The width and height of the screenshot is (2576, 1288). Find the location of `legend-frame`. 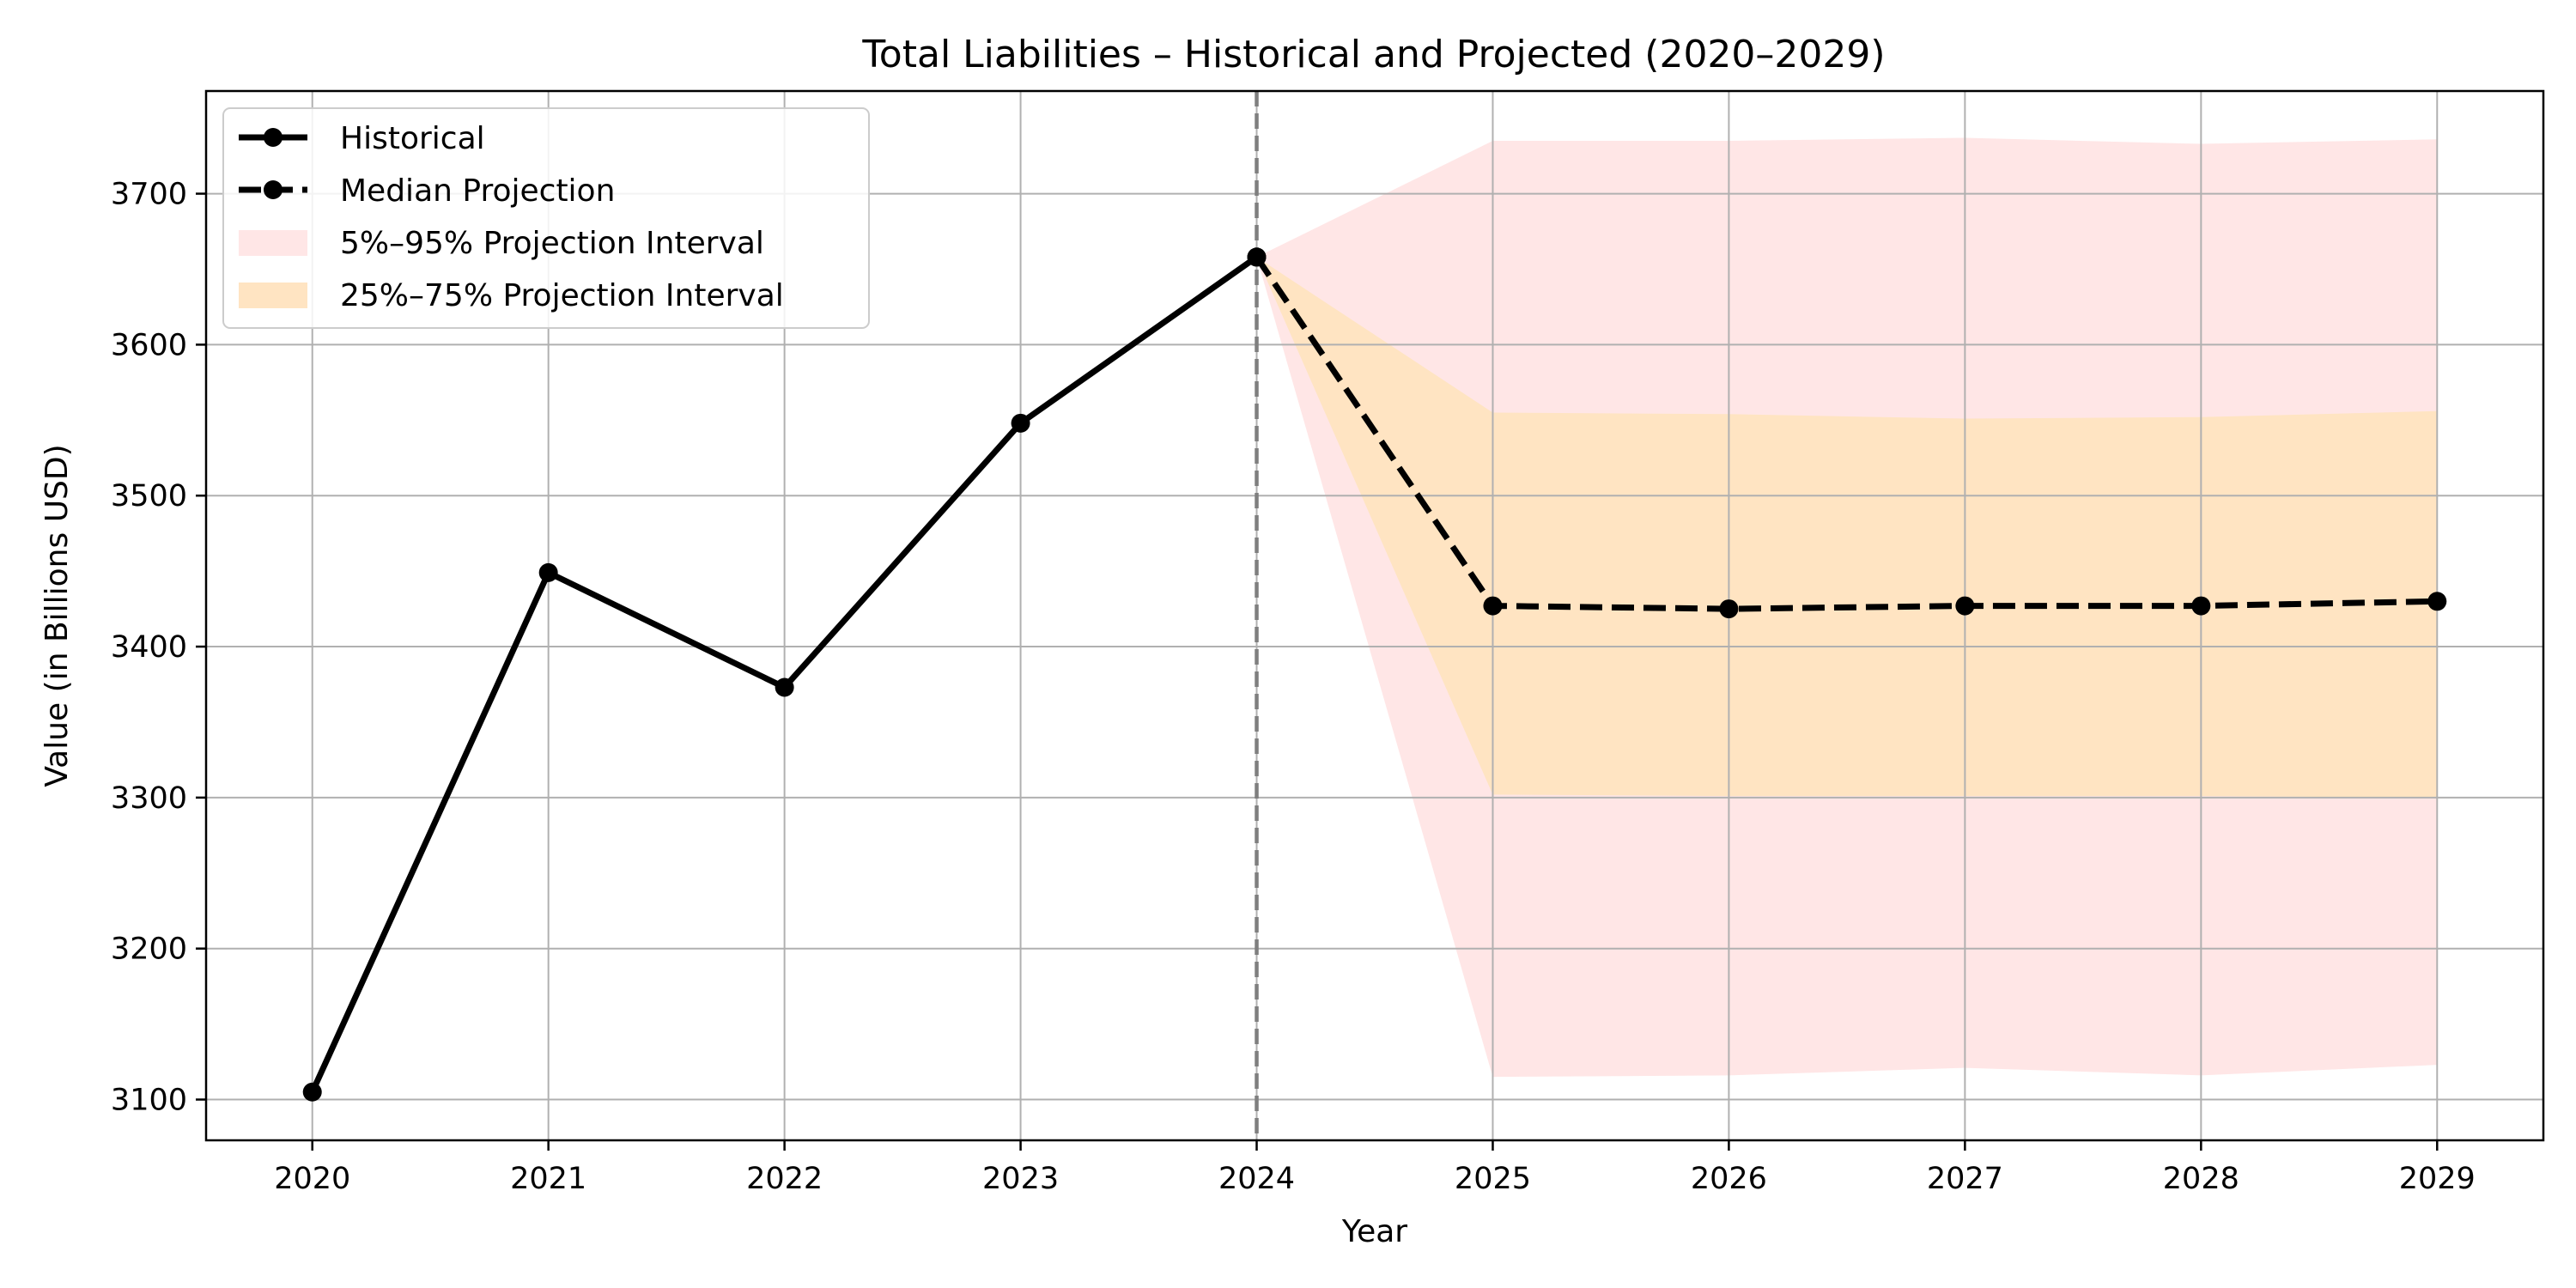

legend-frame is located at coordinates (546, 218).